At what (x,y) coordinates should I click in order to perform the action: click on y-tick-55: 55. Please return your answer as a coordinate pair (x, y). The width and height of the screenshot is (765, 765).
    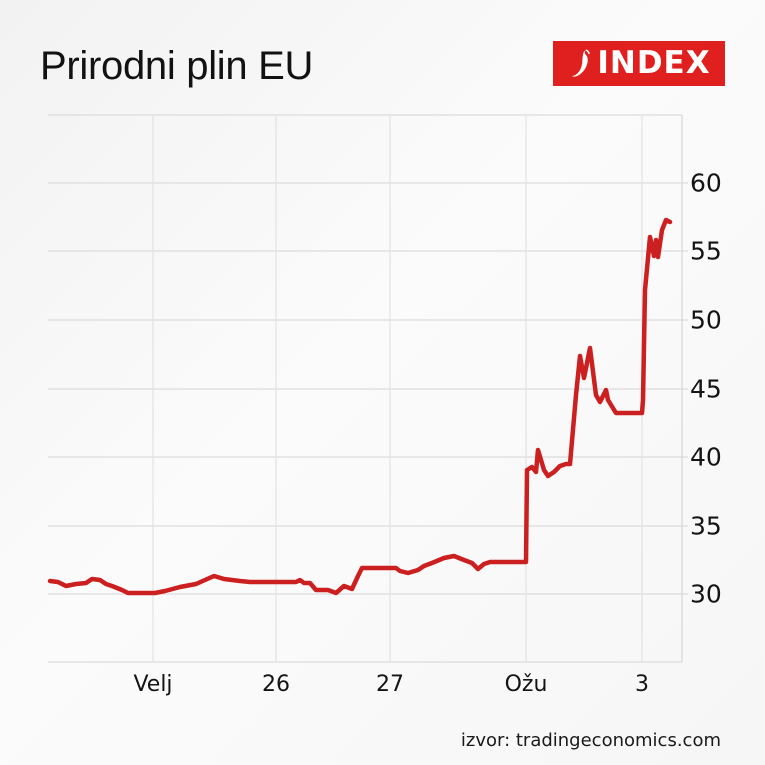
    Looking at the image, I should click on (706, 251).